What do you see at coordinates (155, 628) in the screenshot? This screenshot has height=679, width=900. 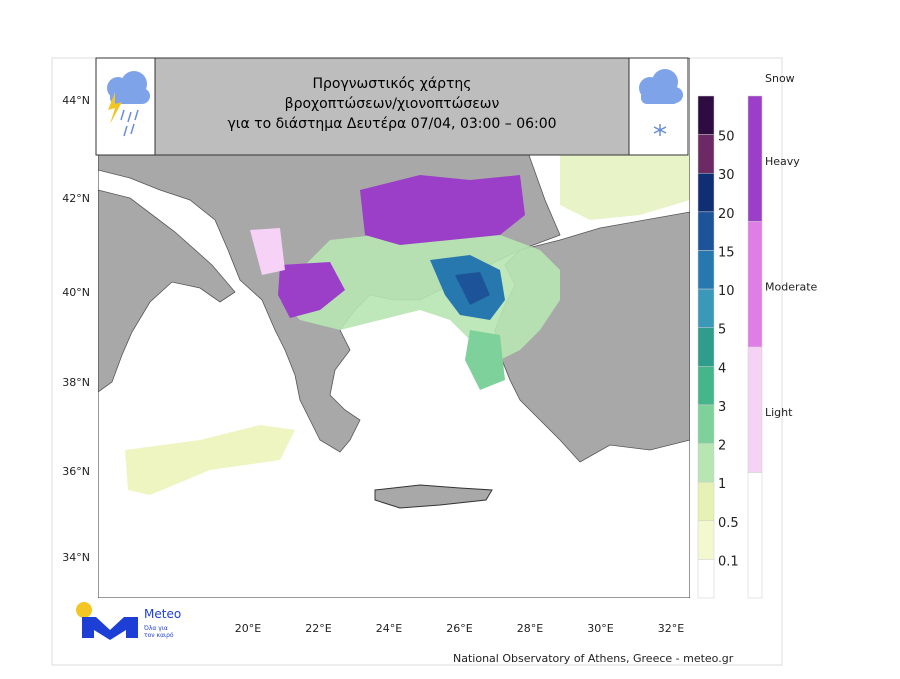 I see `logo-tagline: Όλα για` at bounding box center [155, 628].